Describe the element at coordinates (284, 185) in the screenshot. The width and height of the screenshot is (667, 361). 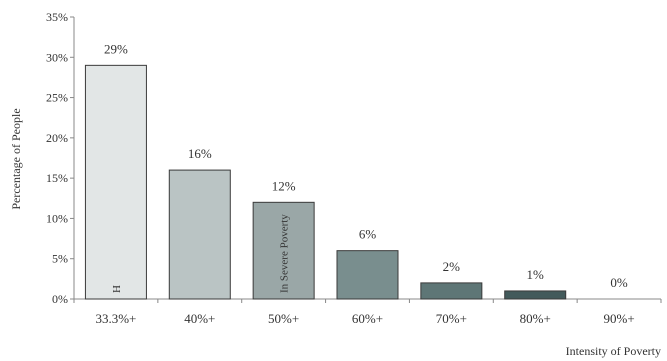
I see `data-label: 12%` at that location.